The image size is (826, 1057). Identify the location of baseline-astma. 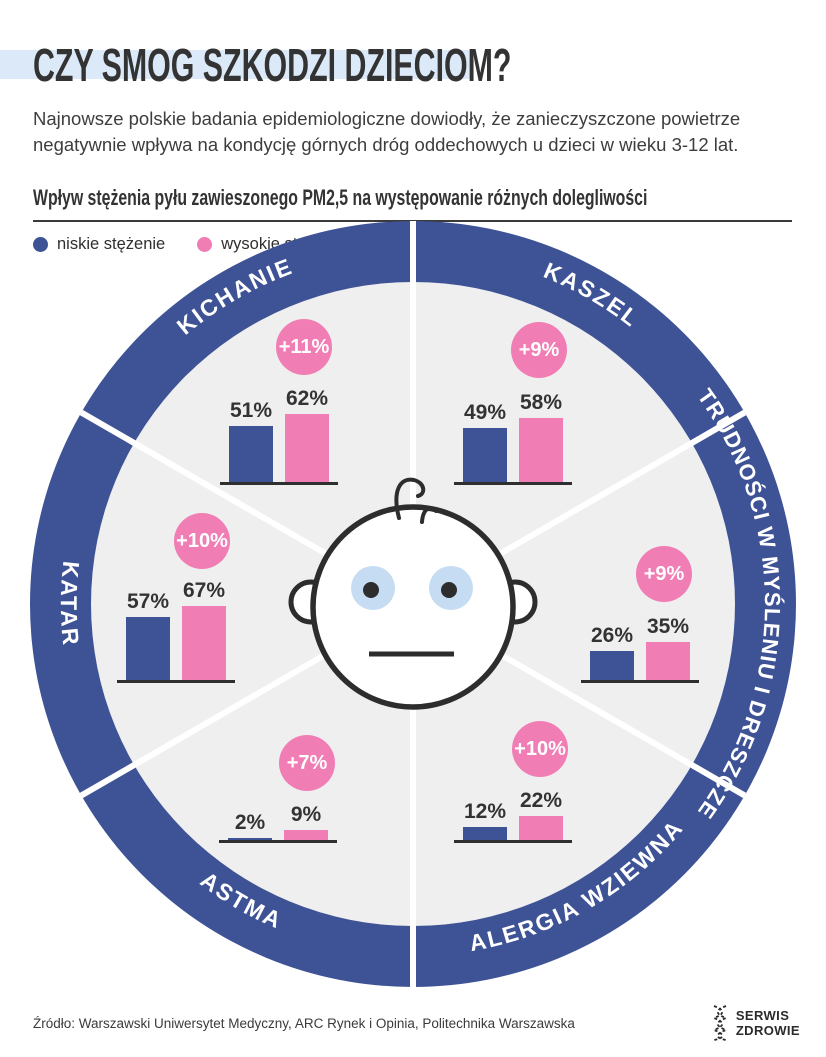
(278, 841).